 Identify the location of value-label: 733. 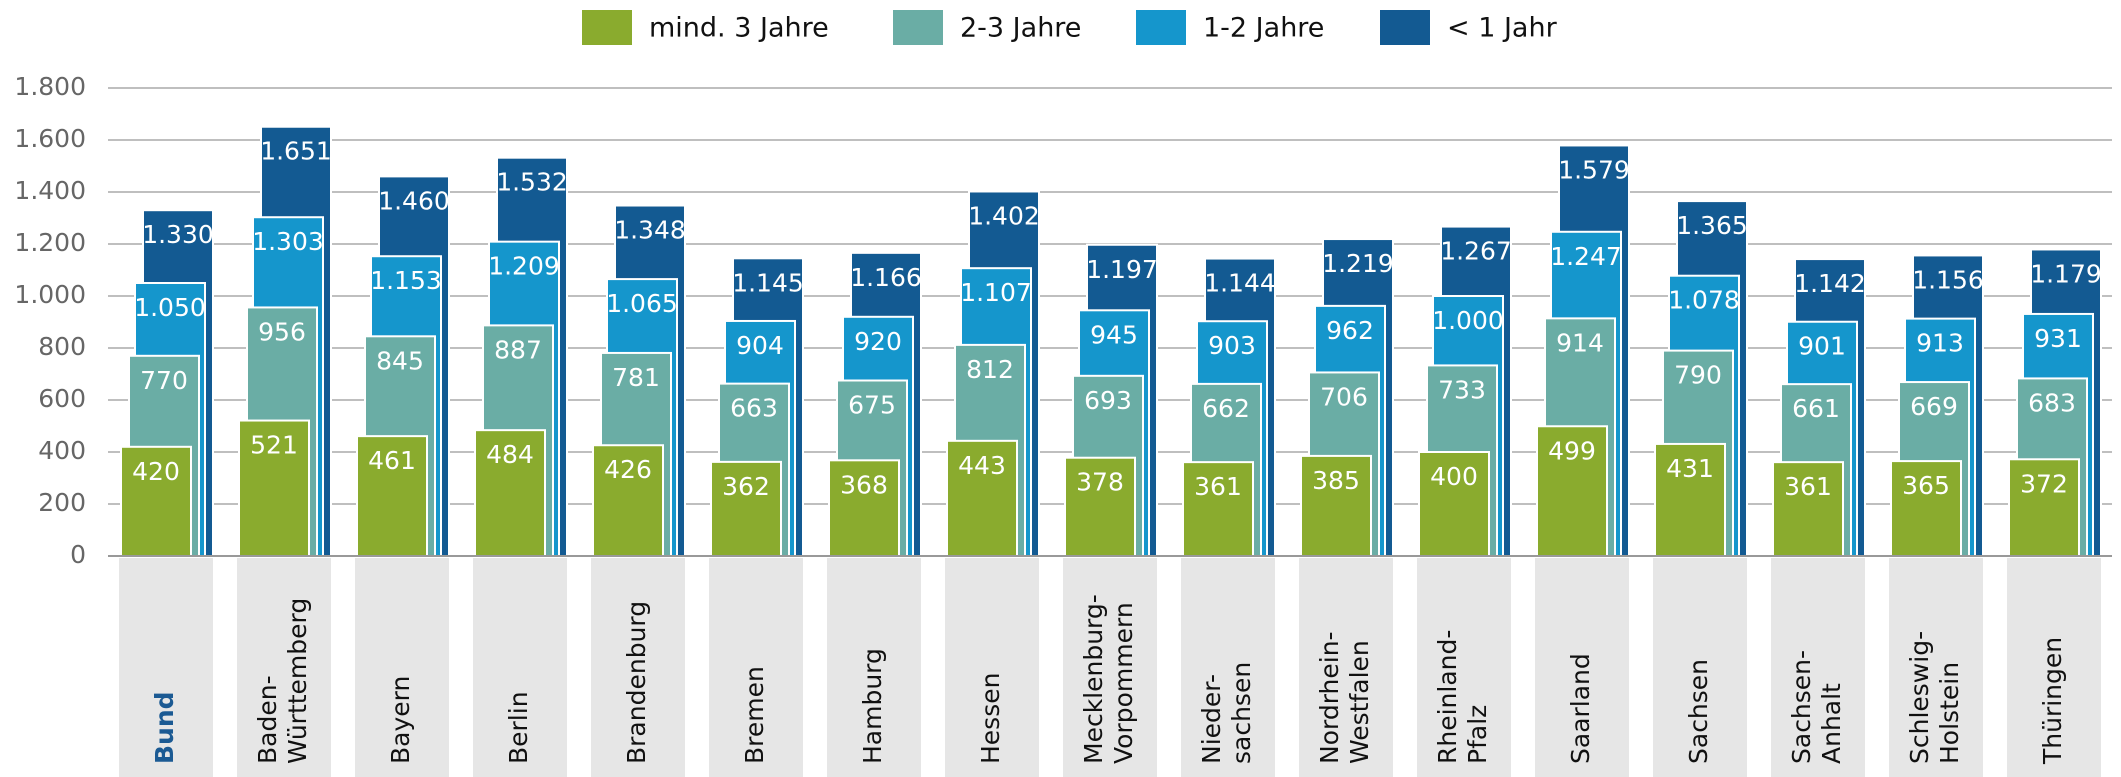
(1462, 389).